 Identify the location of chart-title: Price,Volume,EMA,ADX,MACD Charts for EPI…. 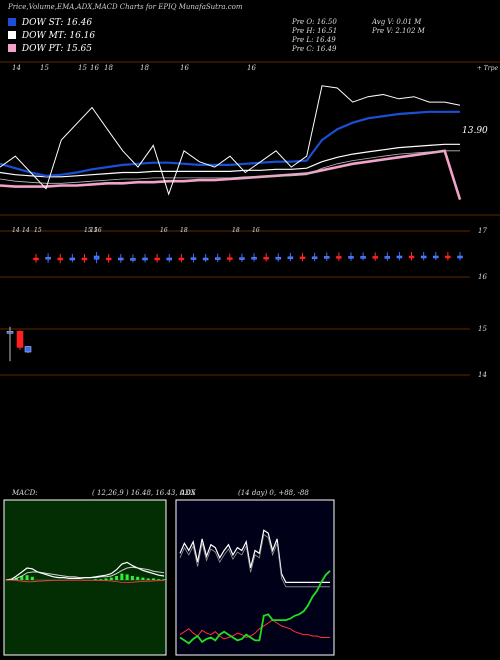
(125, 7).